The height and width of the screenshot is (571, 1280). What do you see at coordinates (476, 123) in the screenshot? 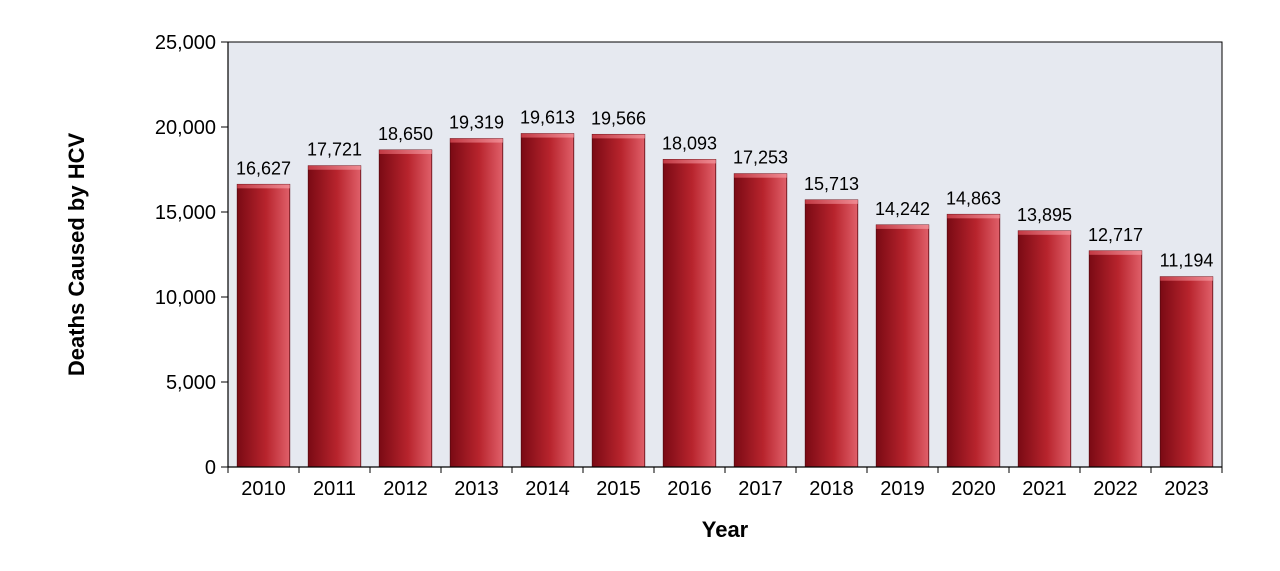
I see `data-label-2013: 19,319` at bounding box center [476, 123].